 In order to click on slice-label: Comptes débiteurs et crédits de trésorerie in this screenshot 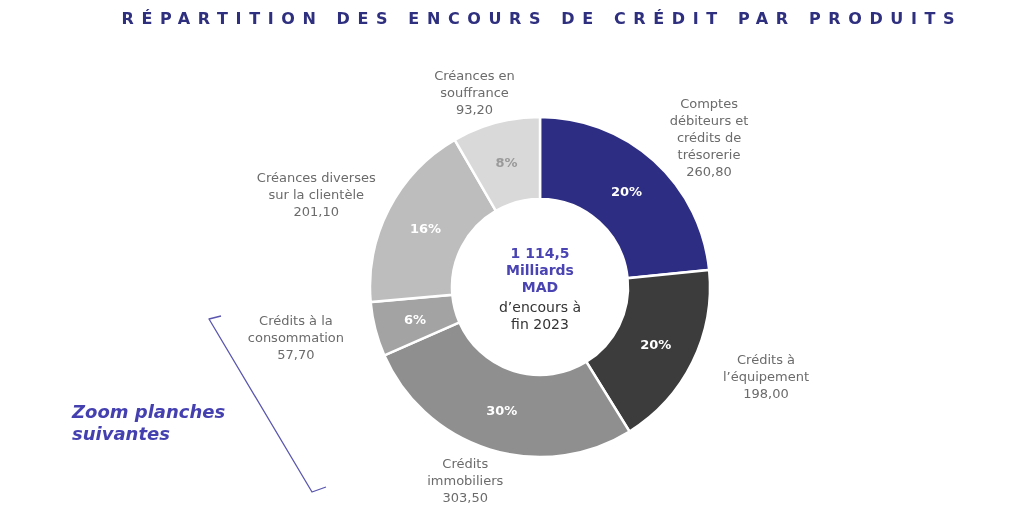, I will do `click(709, 129)`.